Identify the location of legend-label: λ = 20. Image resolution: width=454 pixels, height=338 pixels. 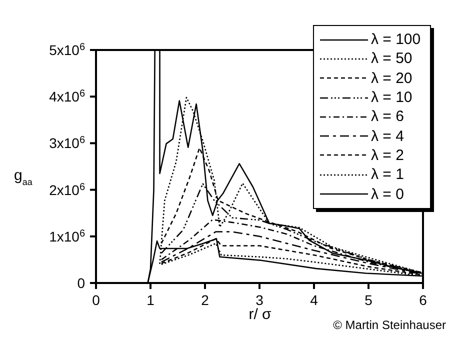
(391, 78).